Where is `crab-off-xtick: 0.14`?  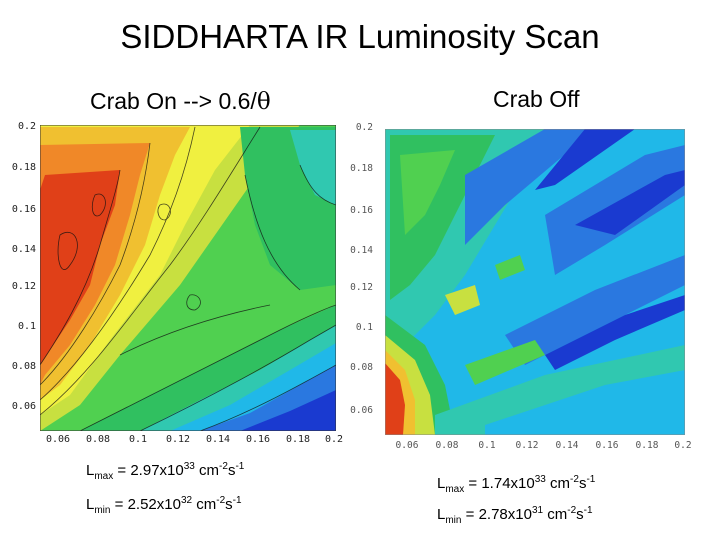
crab-off-xtick: 0.14 is located at coordinates (567, 445).